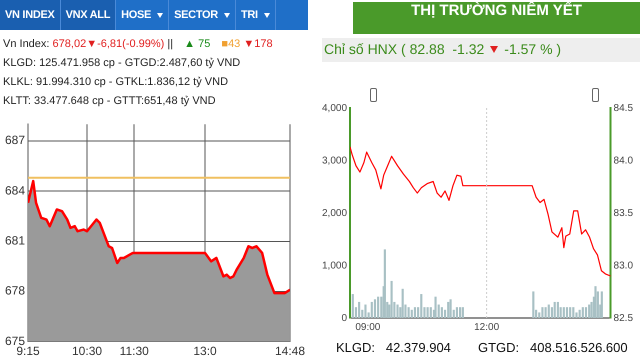  I want to click on x-tick-label: 14:48, so click(290, 351).